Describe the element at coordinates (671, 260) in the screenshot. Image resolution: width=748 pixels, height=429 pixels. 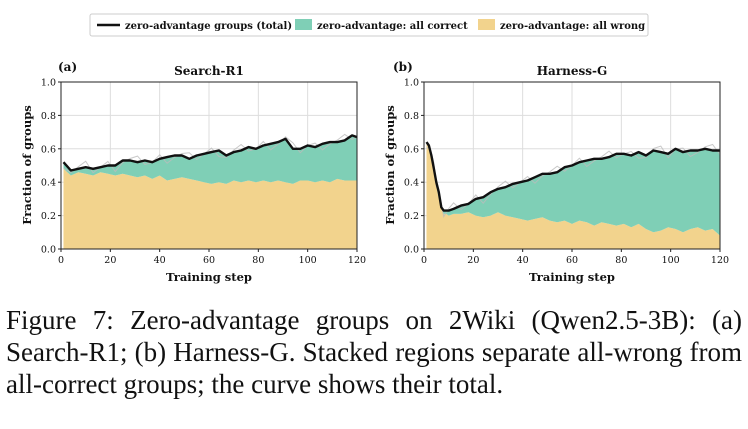
I see `x-tick-label-b: 100` at that location.